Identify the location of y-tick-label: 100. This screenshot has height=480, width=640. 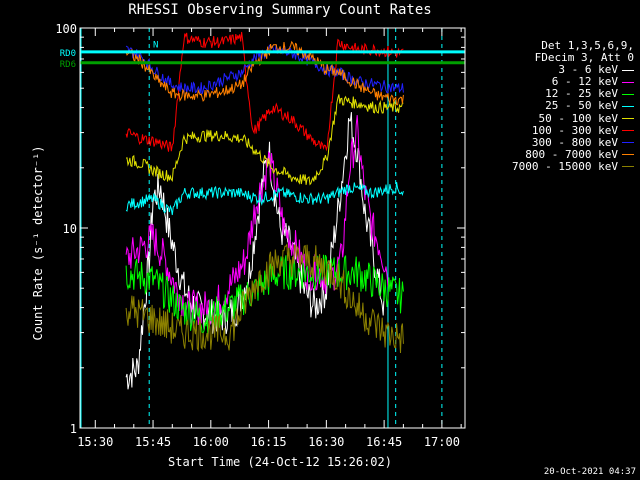
(66, 29).